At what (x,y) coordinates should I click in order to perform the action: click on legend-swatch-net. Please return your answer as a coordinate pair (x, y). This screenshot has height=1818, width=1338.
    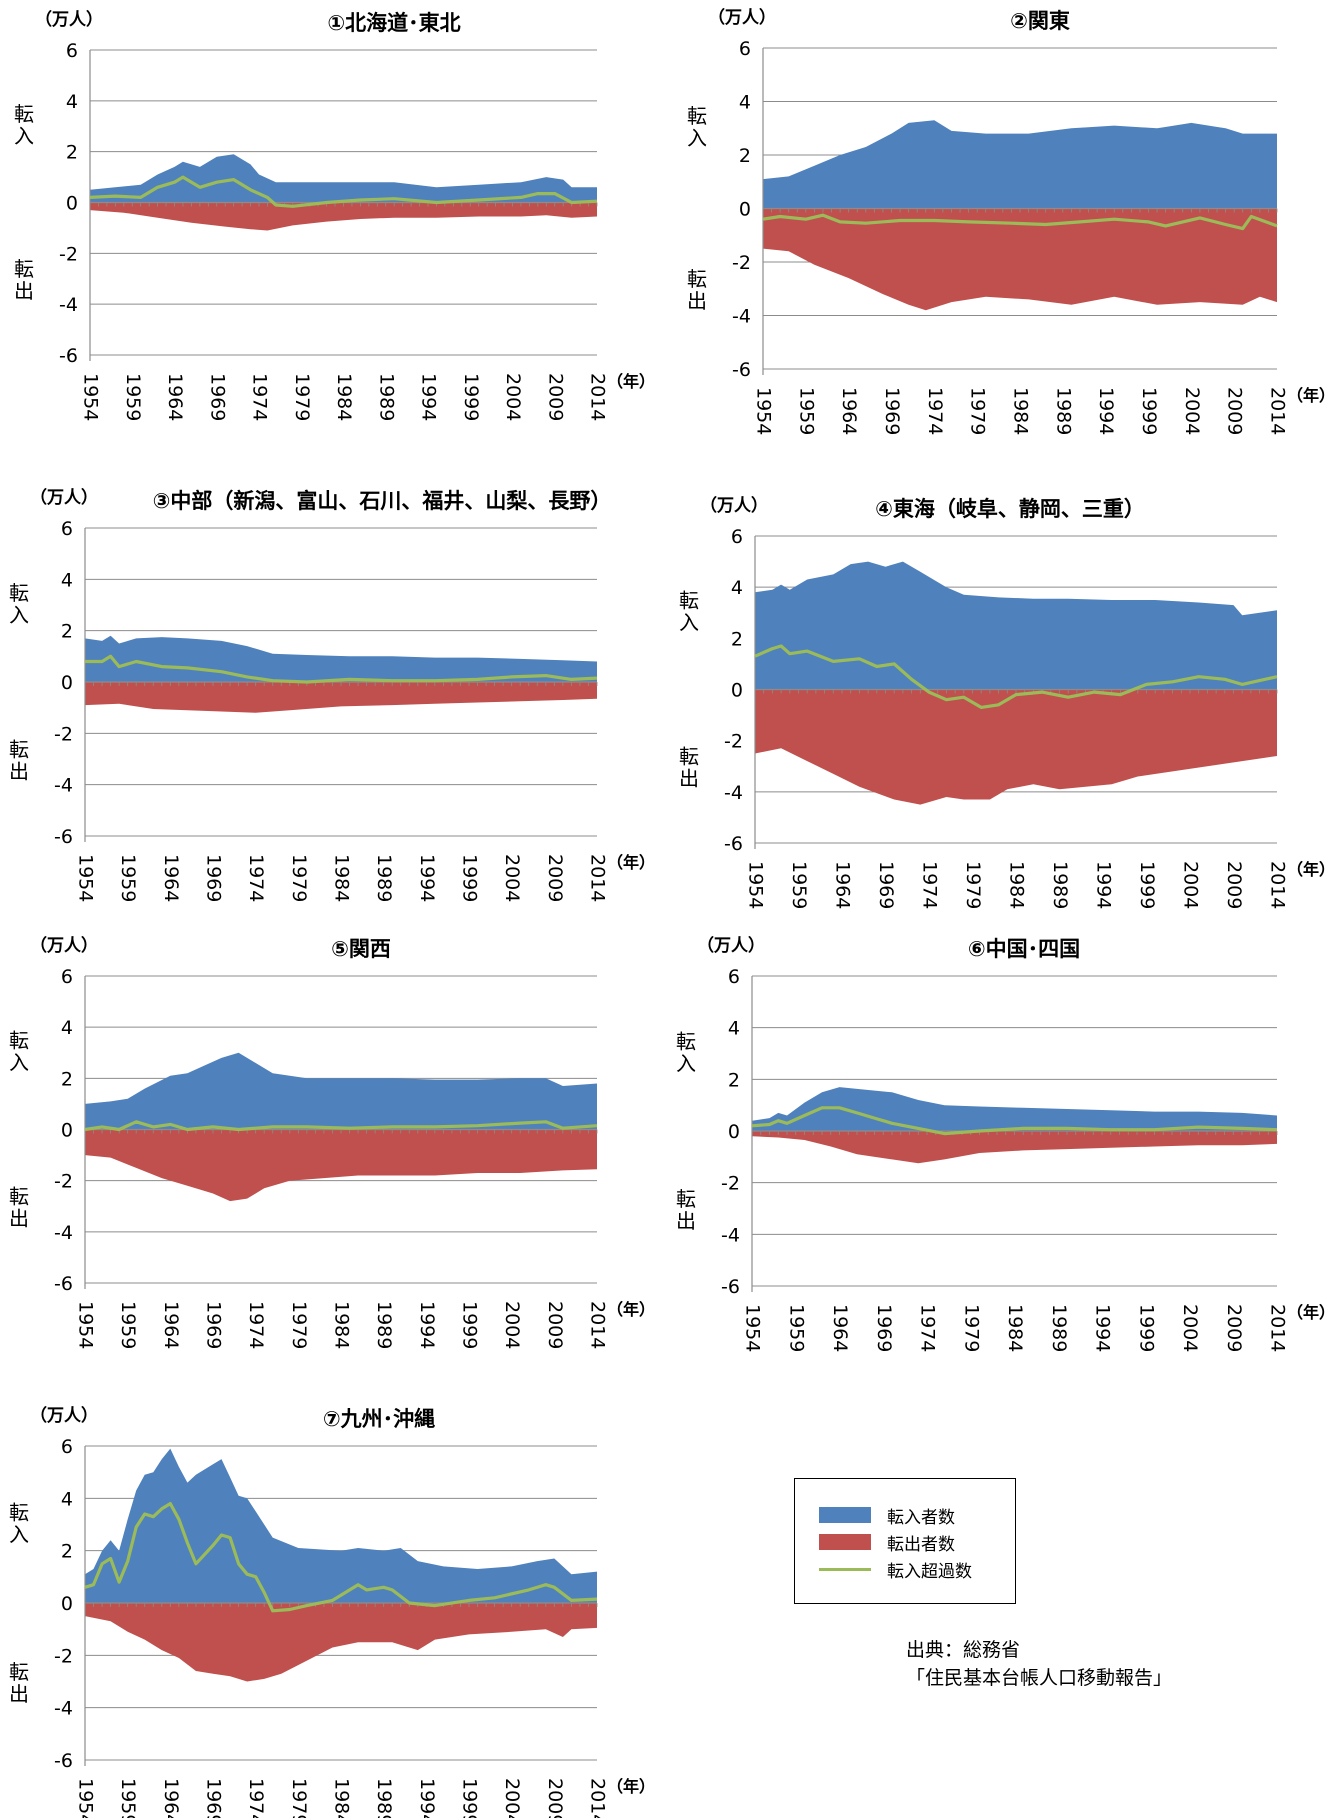
    Looking at the image, I should click on (845, 1569).